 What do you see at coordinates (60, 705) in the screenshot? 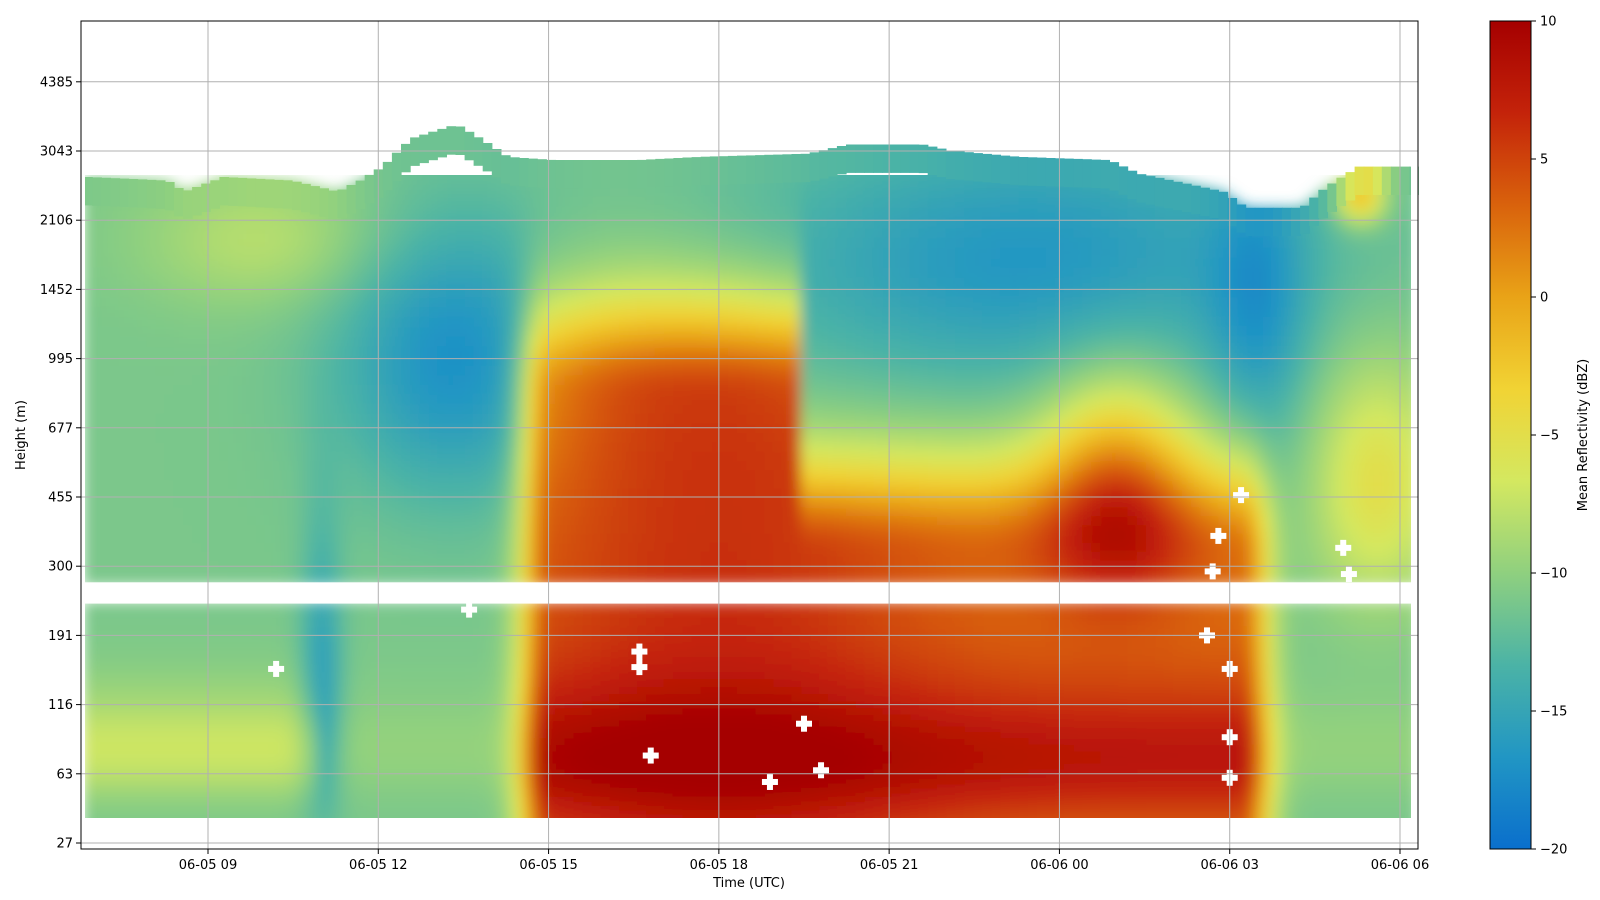
I see `y-tick-label: 116` at bounding box center [60, 705].